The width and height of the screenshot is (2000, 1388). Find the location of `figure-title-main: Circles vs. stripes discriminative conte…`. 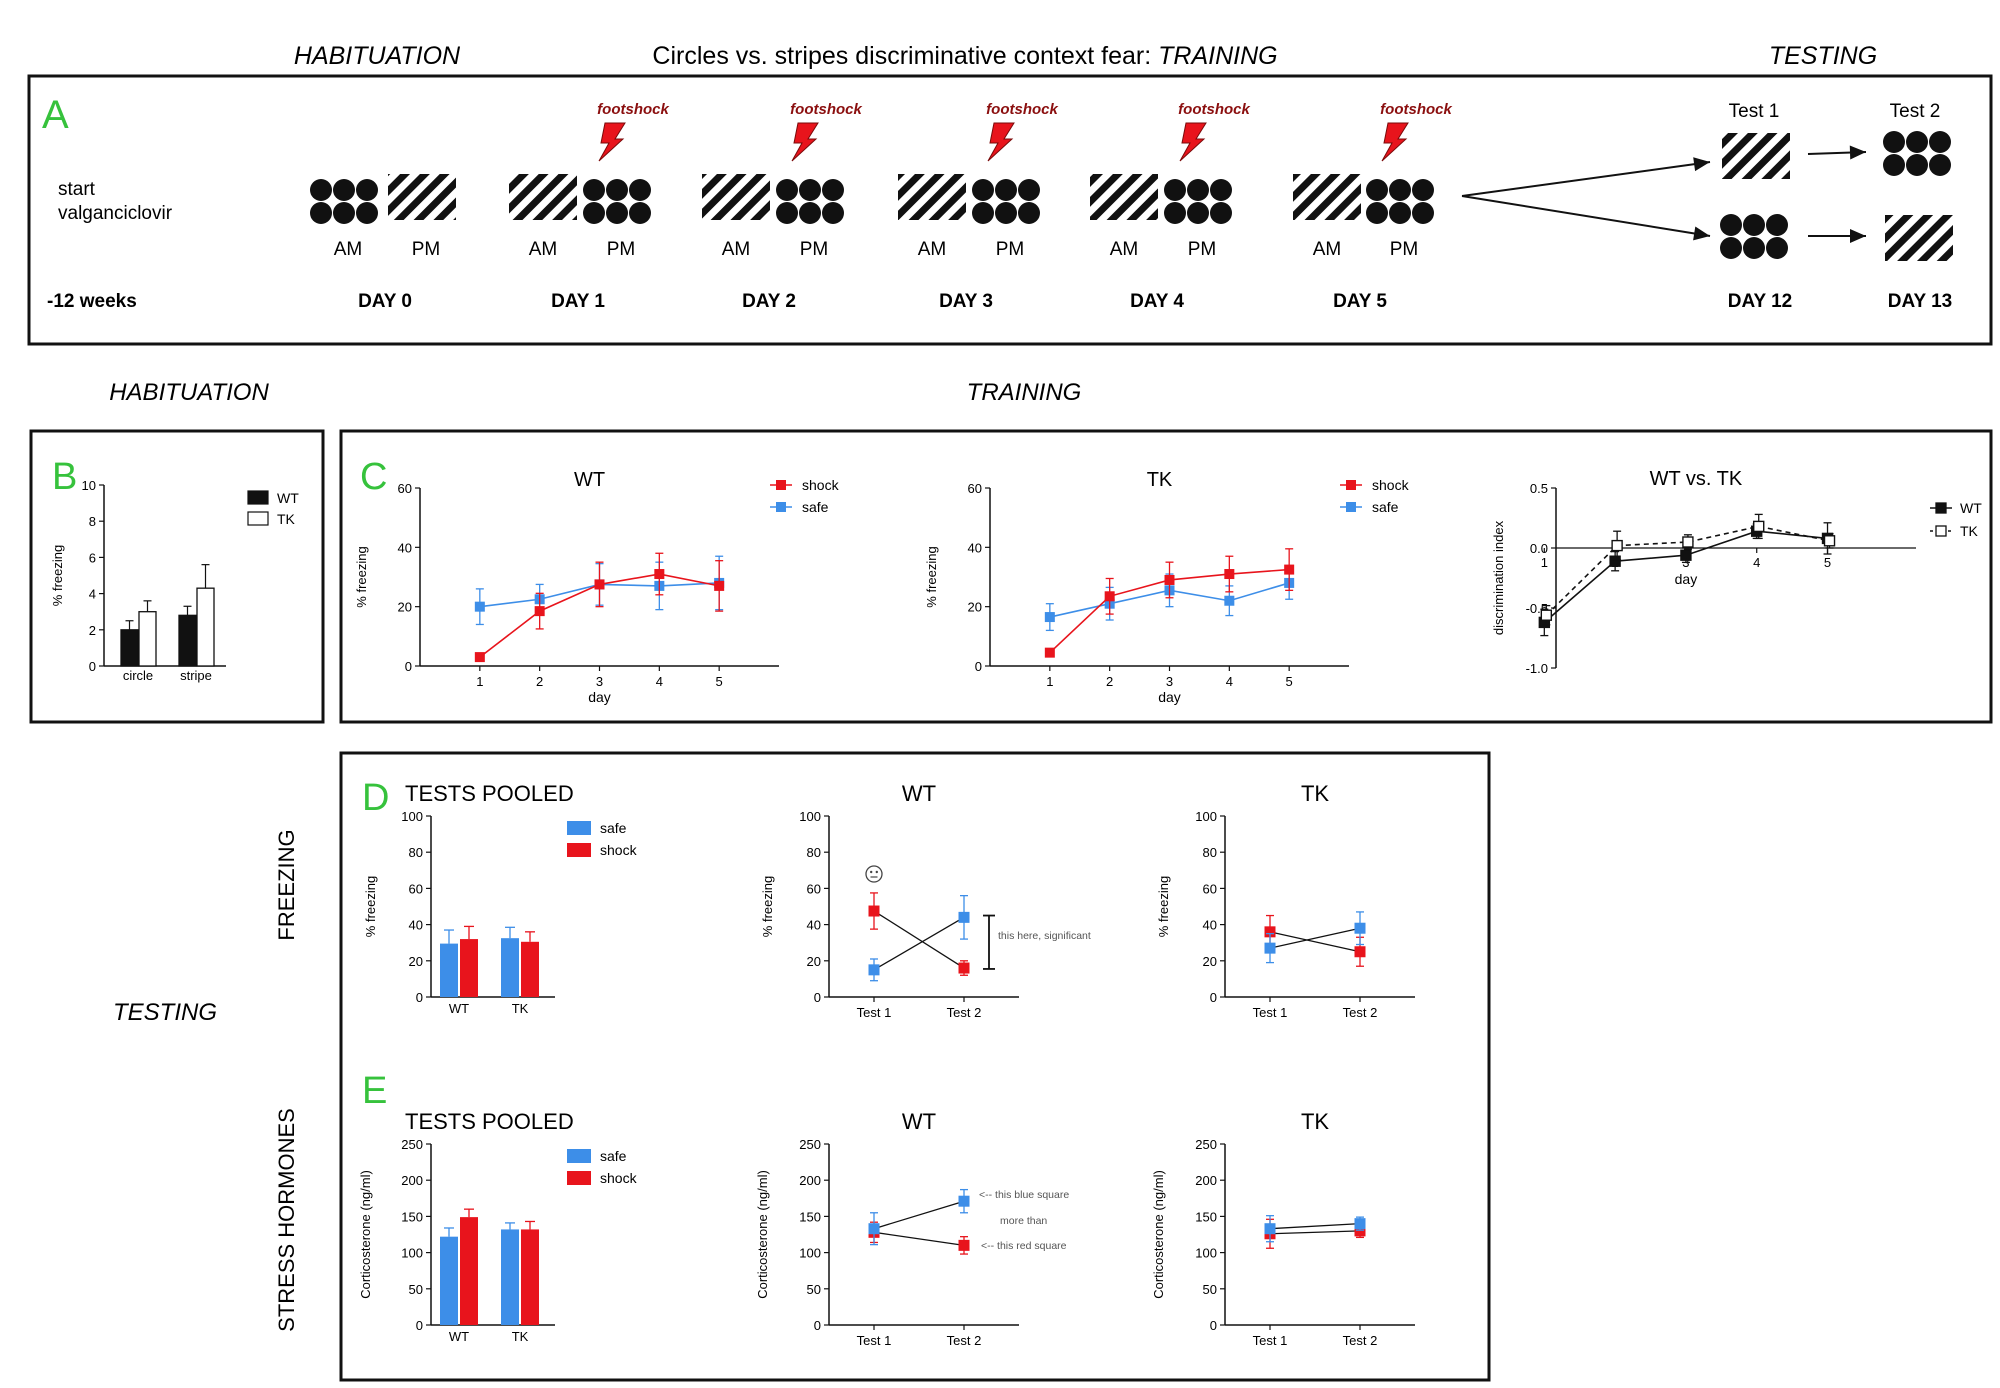

figure-title-main: Circles vs. stripes discriminative conte… is located at coordinates (905, 56).